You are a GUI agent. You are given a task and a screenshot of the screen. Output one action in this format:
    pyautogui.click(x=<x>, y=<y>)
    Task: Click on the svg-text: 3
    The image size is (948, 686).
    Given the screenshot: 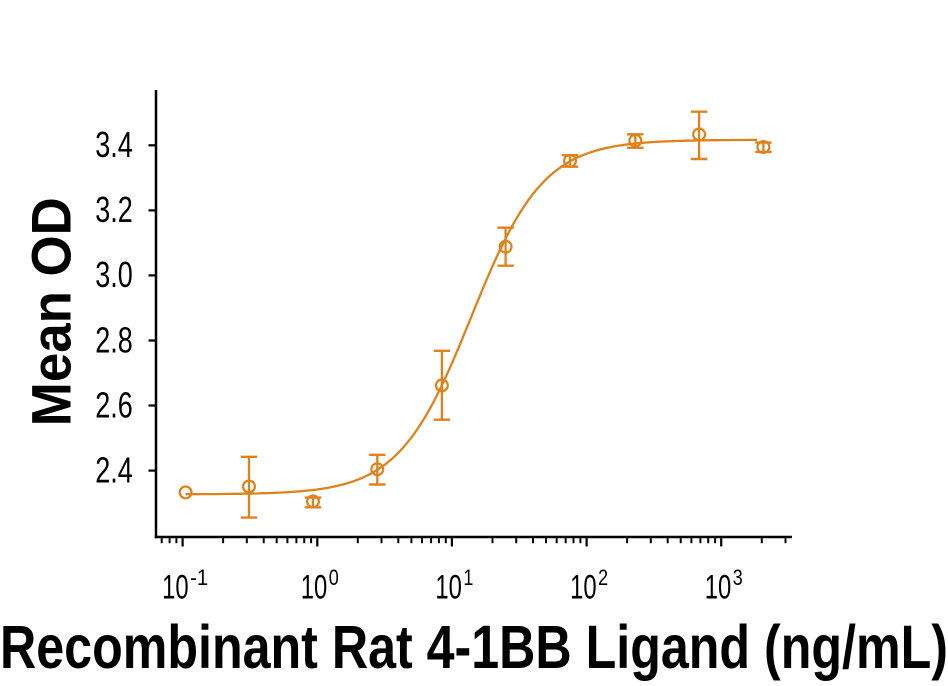 What is the action you would take?
    pyautogui.click(x=738, y=577)
    